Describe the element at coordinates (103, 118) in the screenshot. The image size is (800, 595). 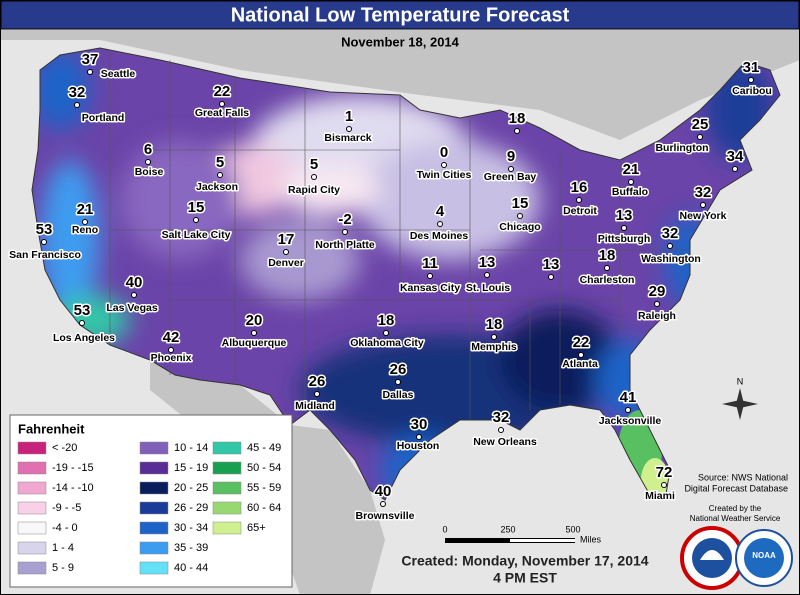
I see `city-name: Portland` at that location.